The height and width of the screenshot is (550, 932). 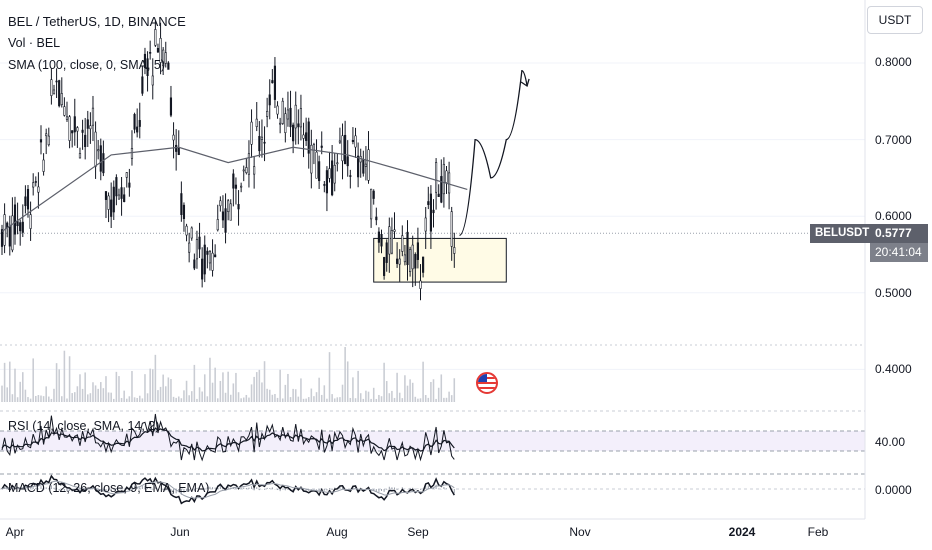 What do you see at coordinates (34, 43) in the screenshot?
I see `volume-legend: Vol · BEL` at bounding box center [34, 43].